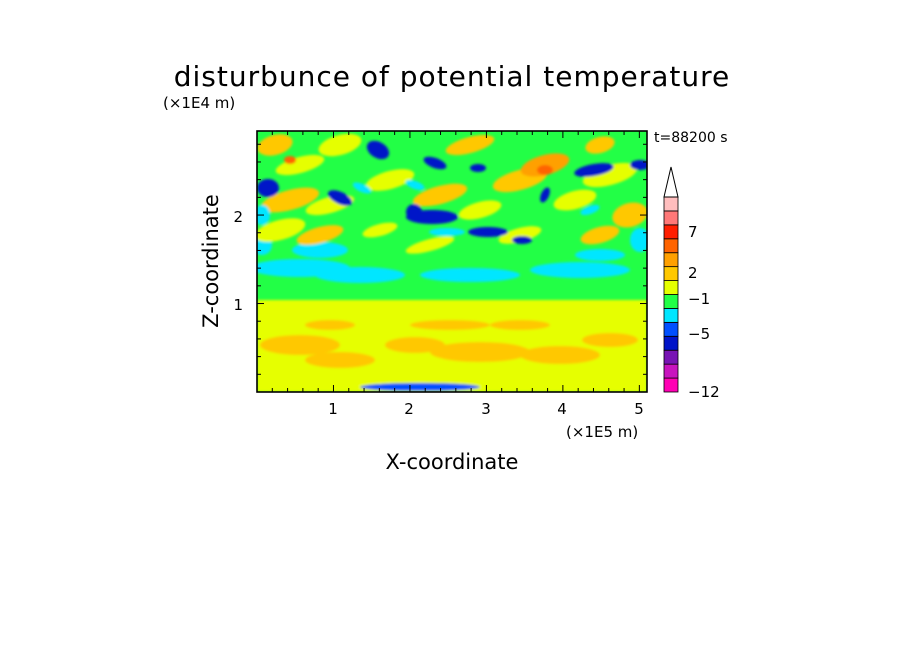 This screenshot has width=904, height=654. What do you see at coordinates (602, 432) in the screenshot?
I see `x-axis-unit: (×1E5 m)` at bounding box center [602, 432].